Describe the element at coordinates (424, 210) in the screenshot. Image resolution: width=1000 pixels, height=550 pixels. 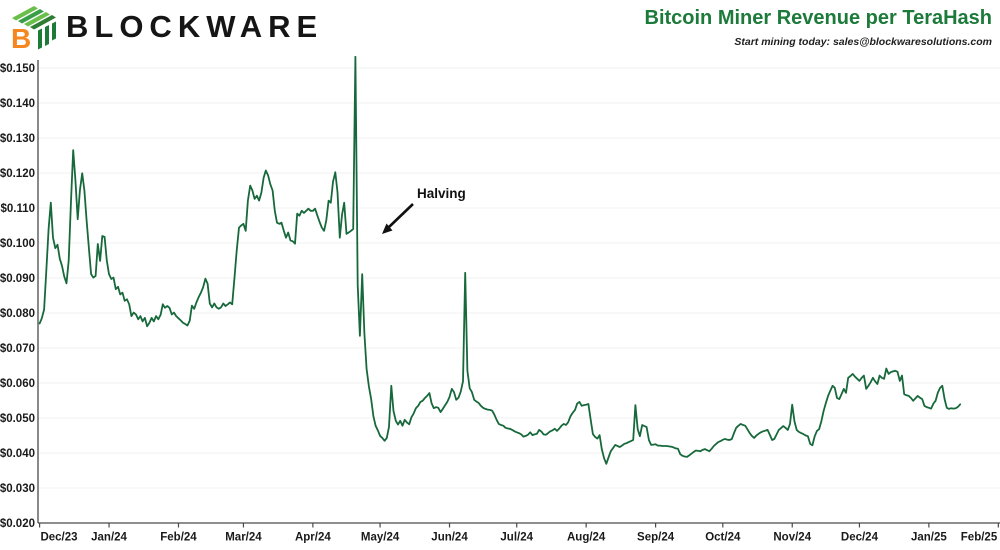
I see `halving-annotation: Halving` at that location.